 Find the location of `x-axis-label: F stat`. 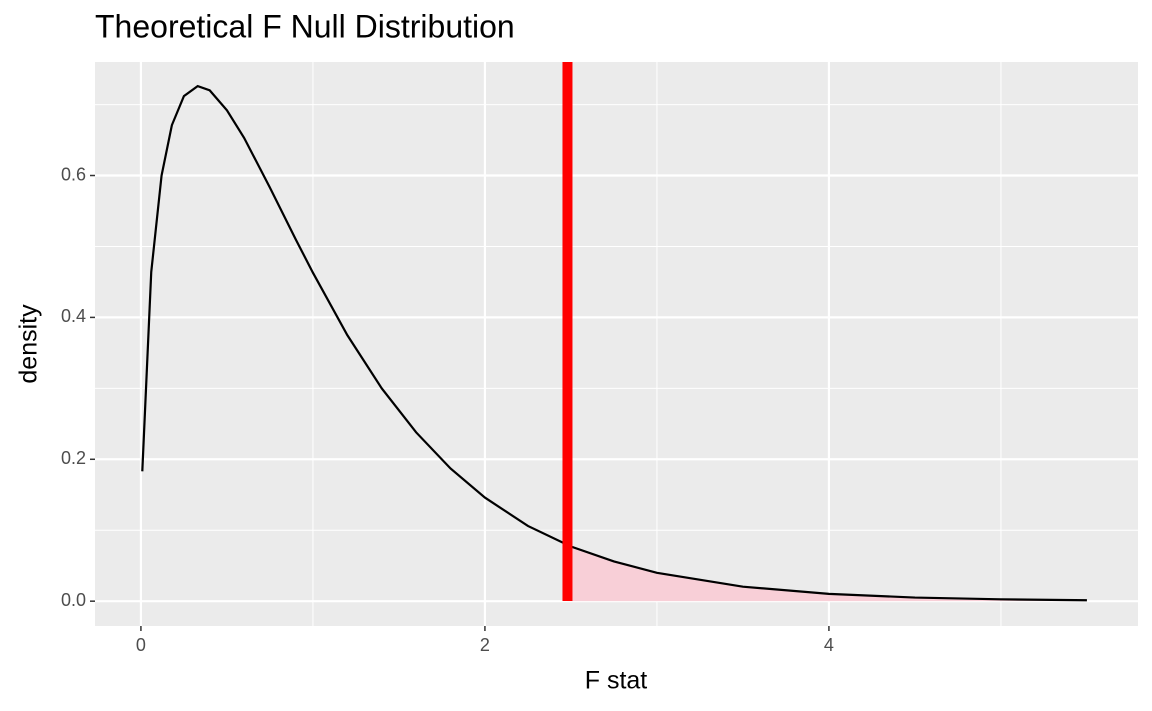

x-axis-label: F stat is located at coordinates (616, 681).